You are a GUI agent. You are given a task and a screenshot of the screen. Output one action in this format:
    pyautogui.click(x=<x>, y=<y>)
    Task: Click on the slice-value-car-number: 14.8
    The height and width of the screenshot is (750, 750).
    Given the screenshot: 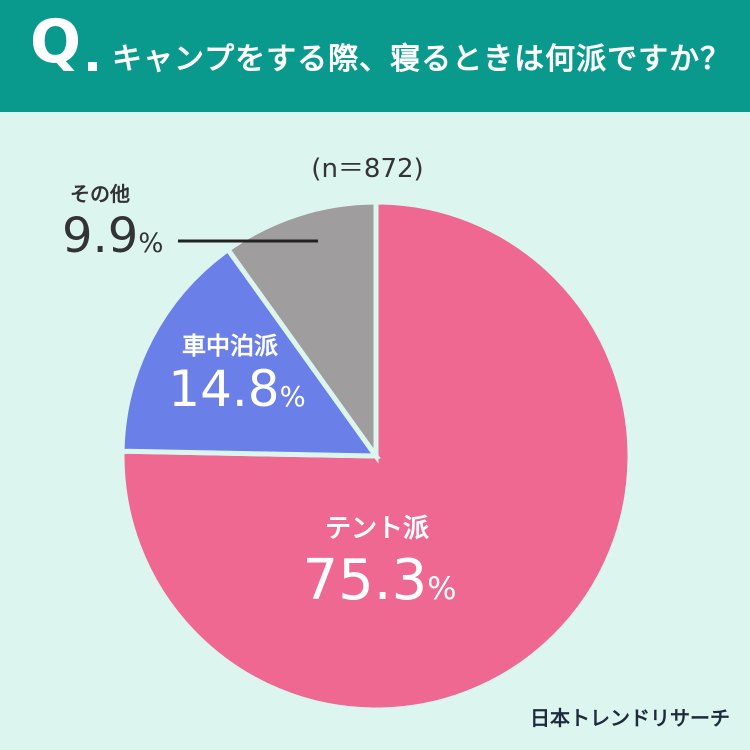 What is the action you would take?
    pyautogui.click(x=224, y=389)
    